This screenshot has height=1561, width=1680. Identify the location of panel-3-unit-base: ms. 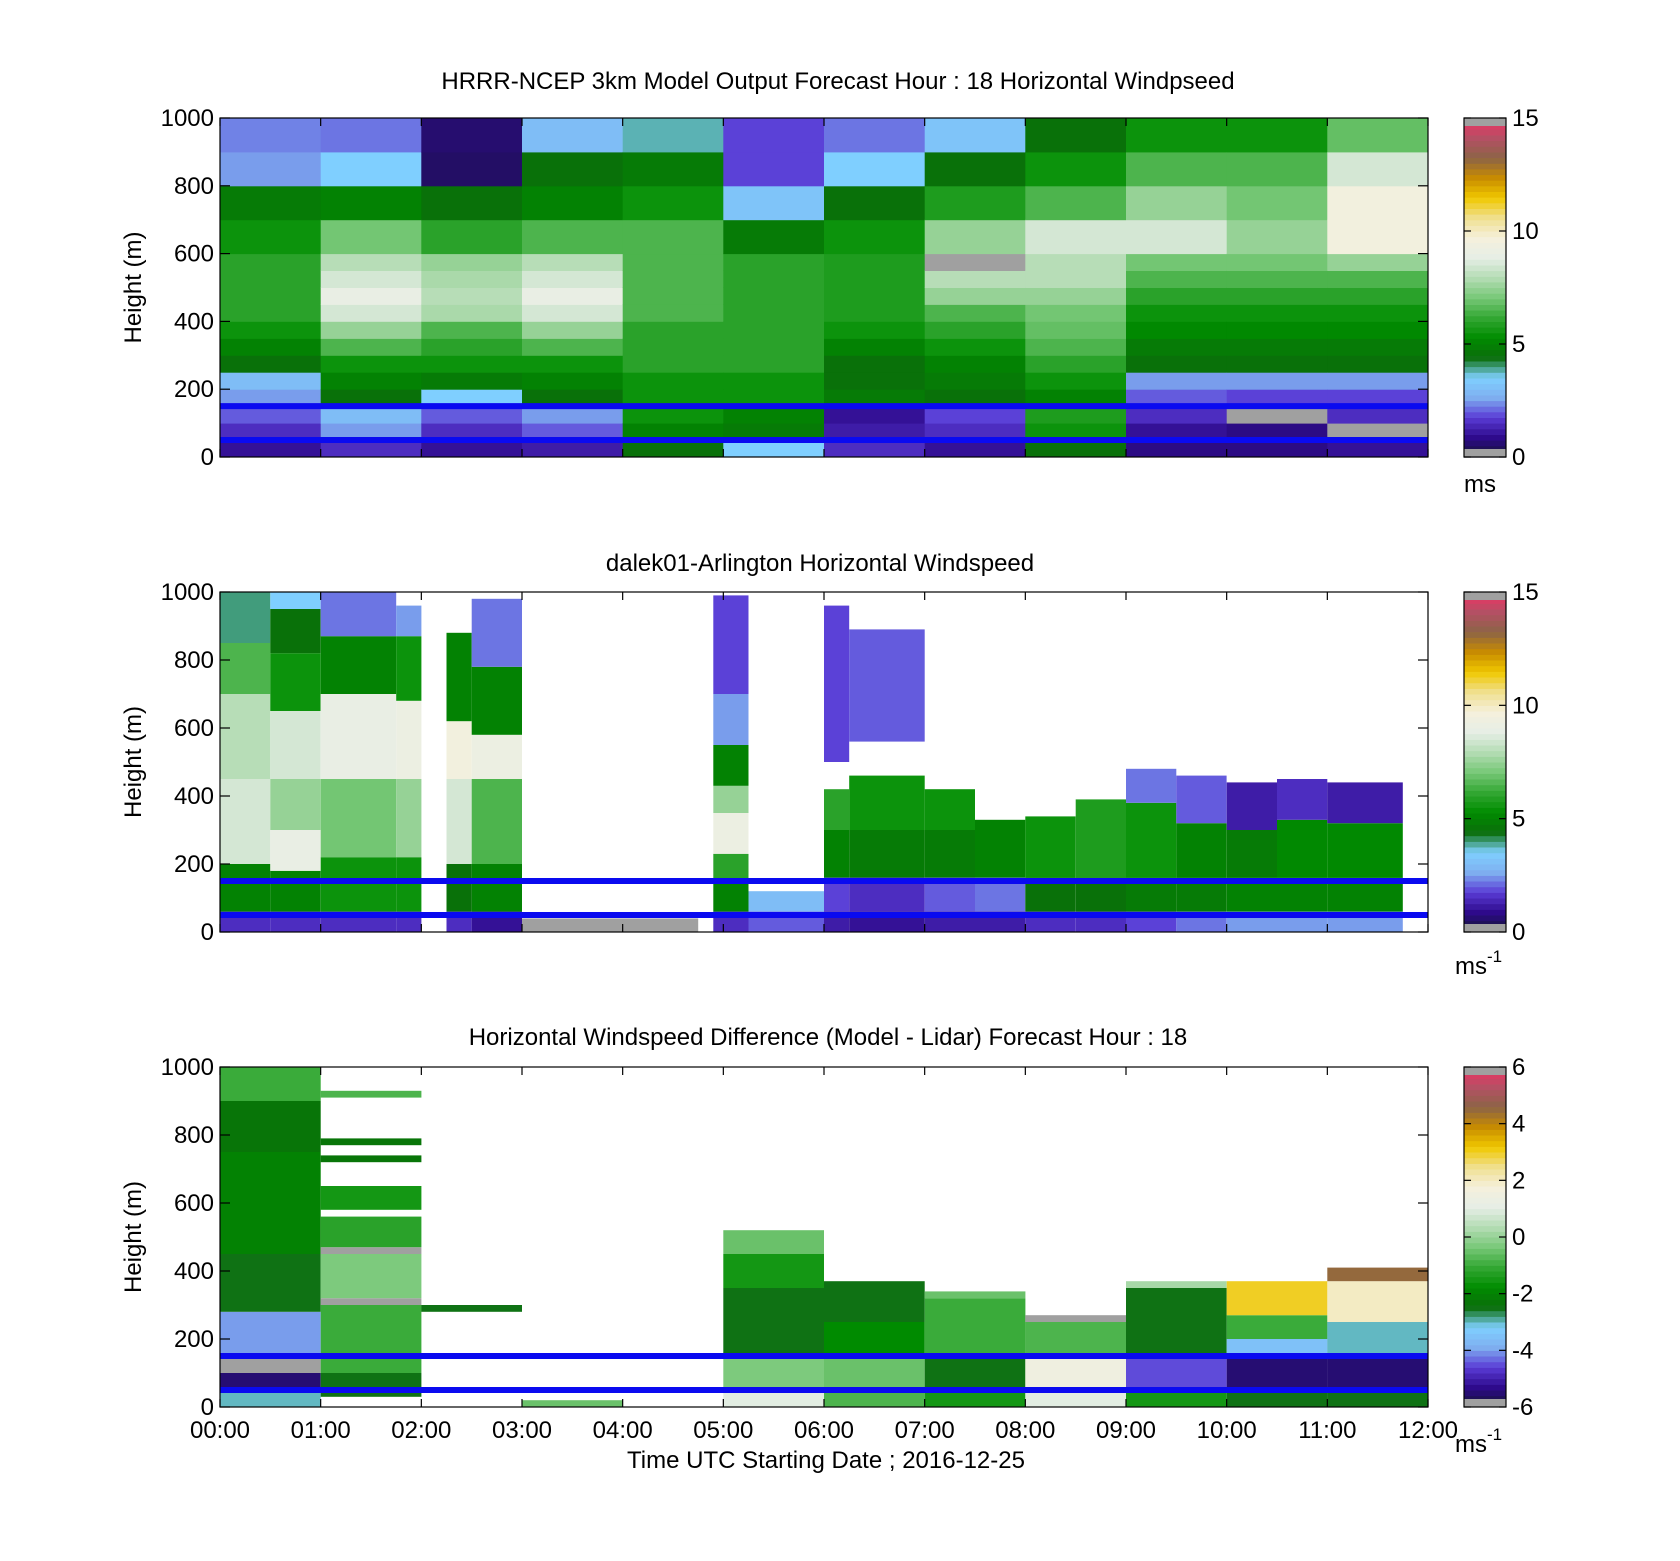
(1471, 1444).